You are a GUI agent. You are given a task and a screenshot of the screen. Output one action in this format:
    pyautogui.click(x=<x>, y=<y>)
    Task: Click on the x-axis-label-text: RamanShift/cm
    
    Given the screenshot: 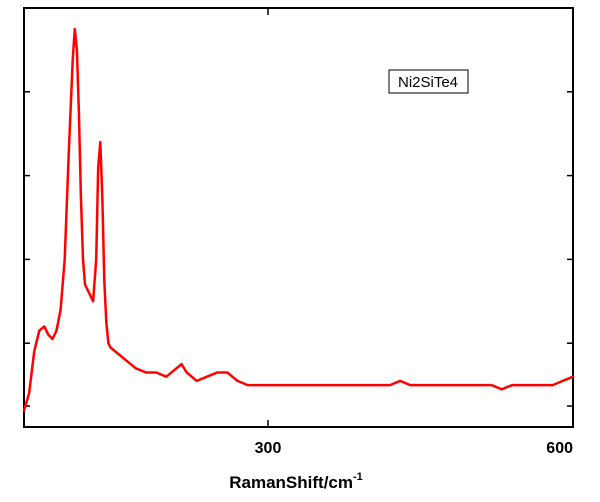 What is the action you would take?
    pyautogui.click(x=291, y=482)
    